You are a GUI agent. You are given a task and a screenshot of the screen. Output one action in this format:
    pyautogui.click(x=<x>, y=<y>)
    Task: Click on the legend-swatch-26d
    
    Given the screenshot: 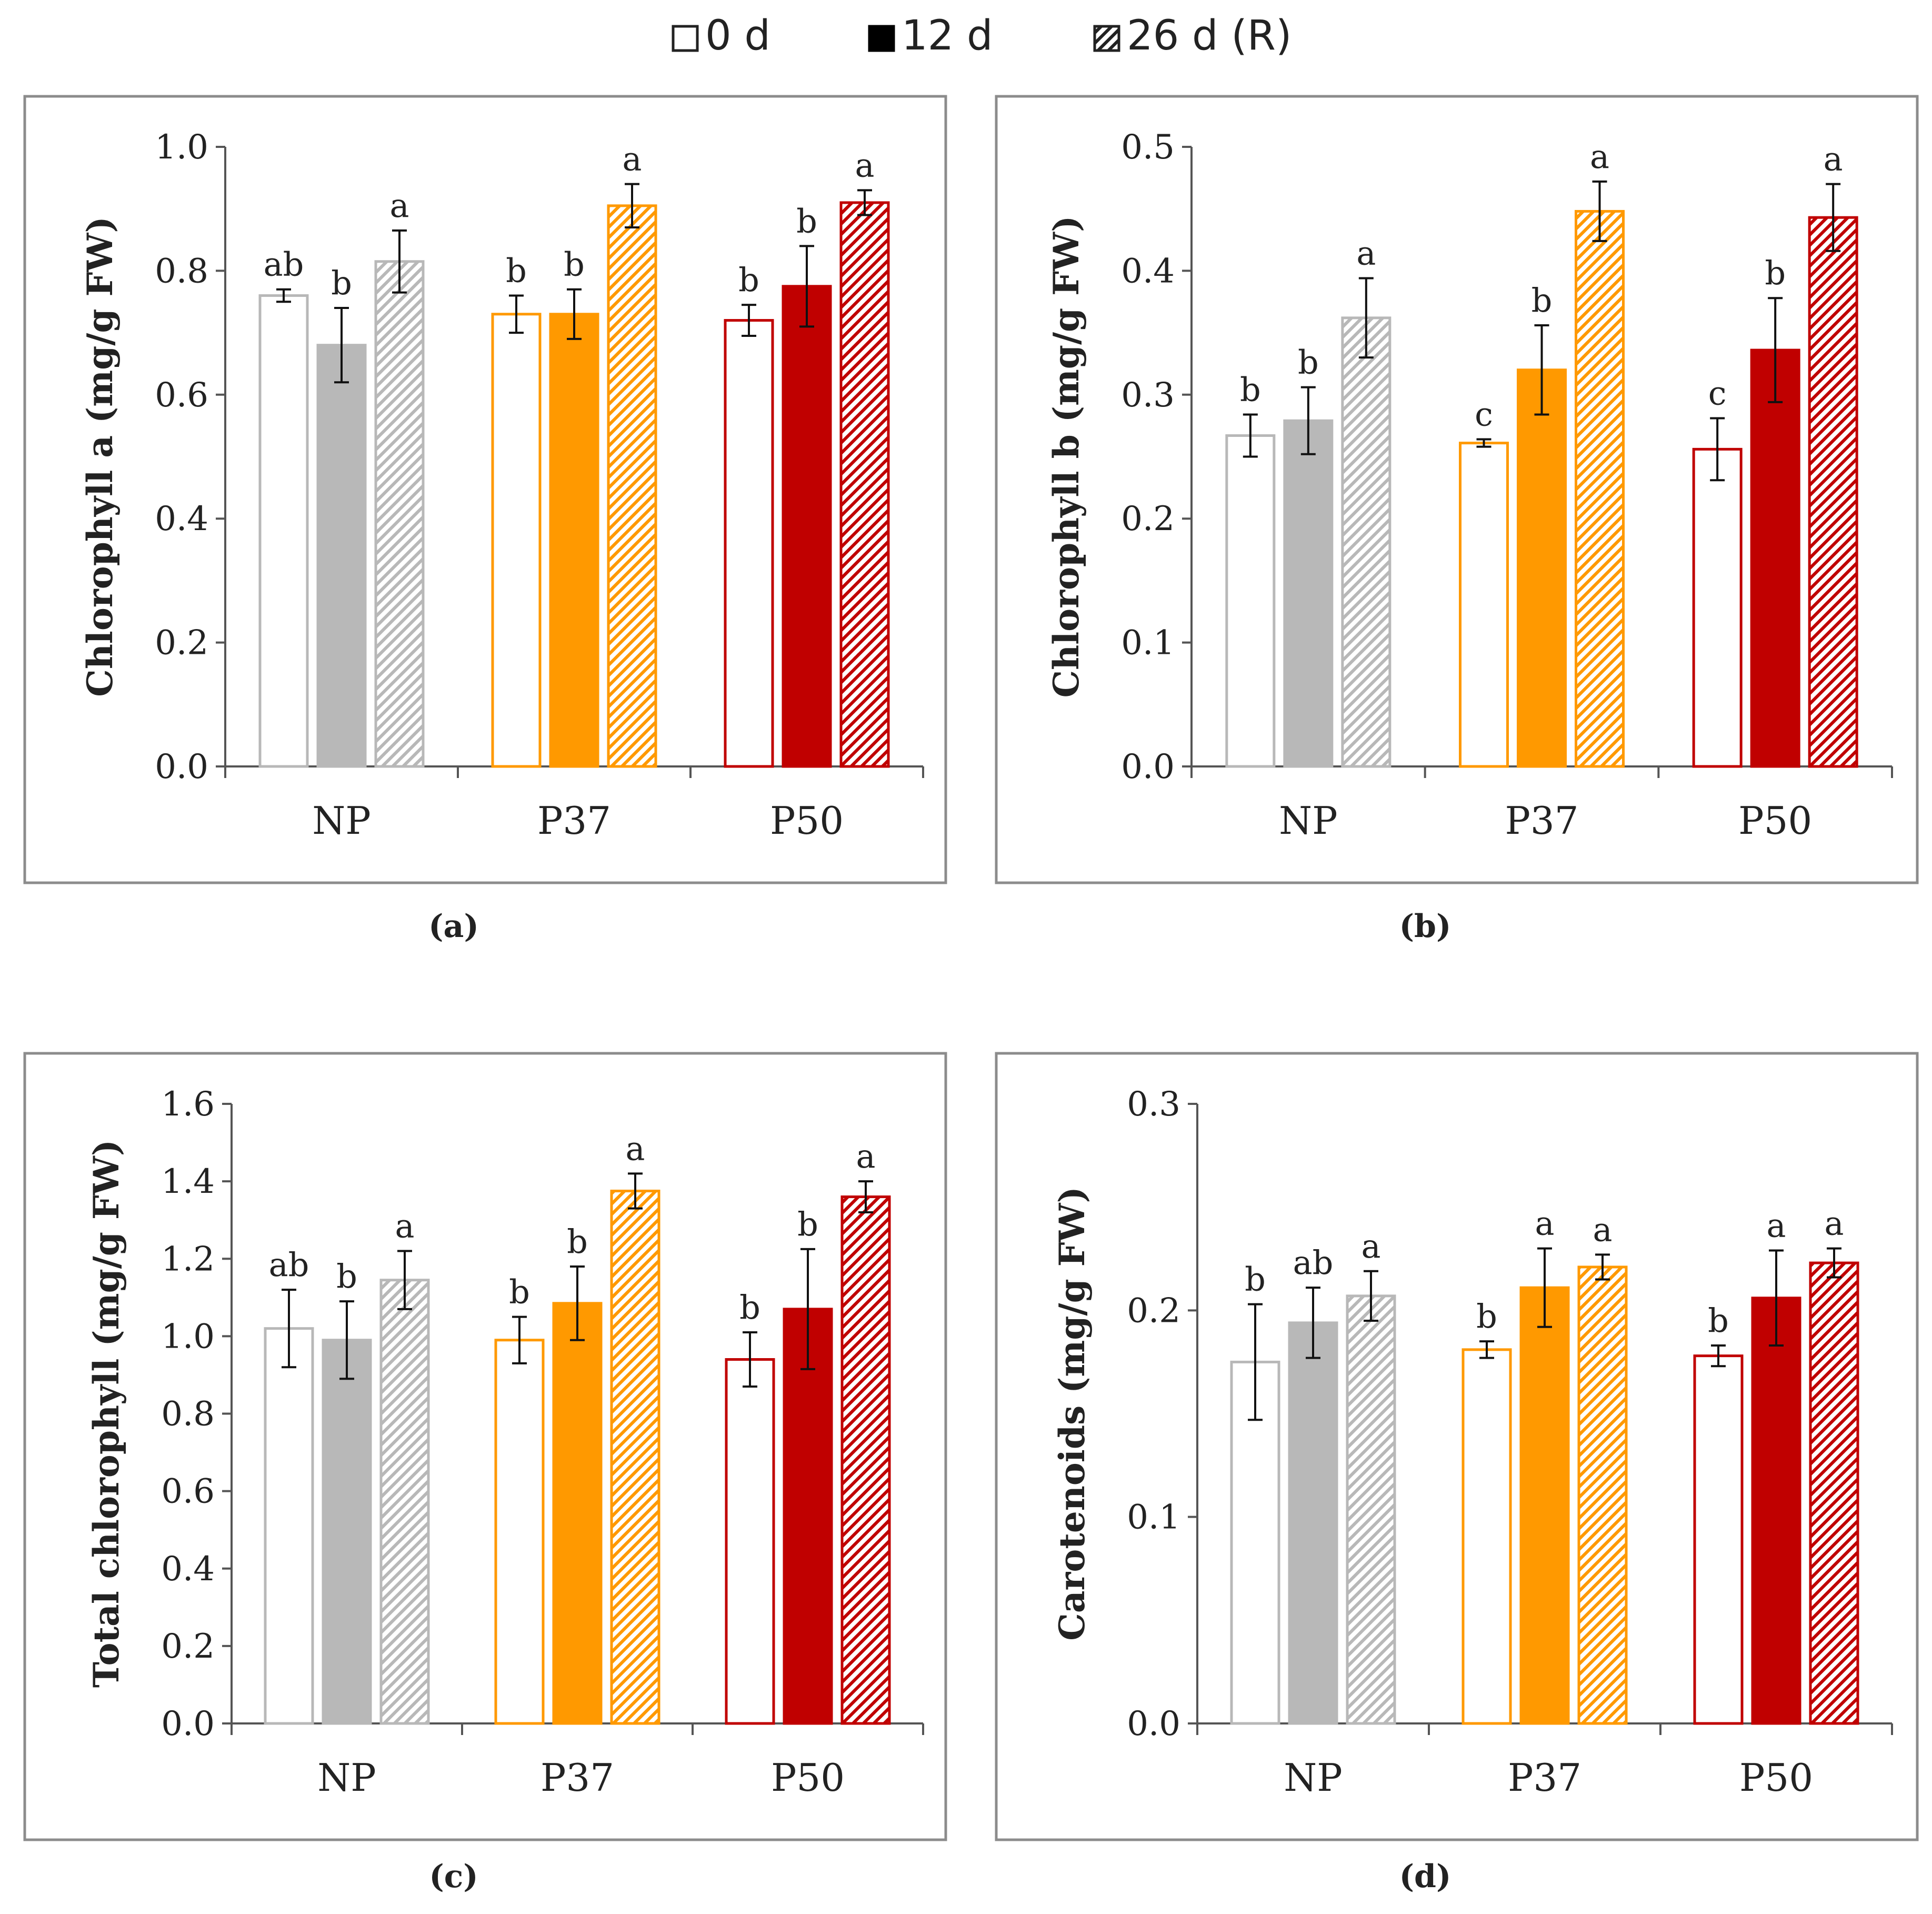 What is the action you would take?
    pyautogui.click(x=1106, y=38)
    